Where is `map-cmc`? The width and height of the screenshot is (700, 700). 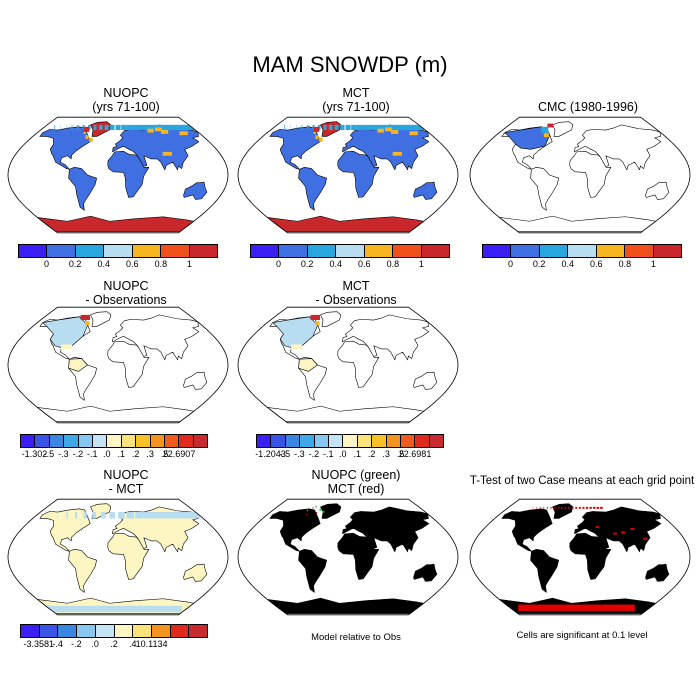
map-cmc is located at coordinates (580, 175).